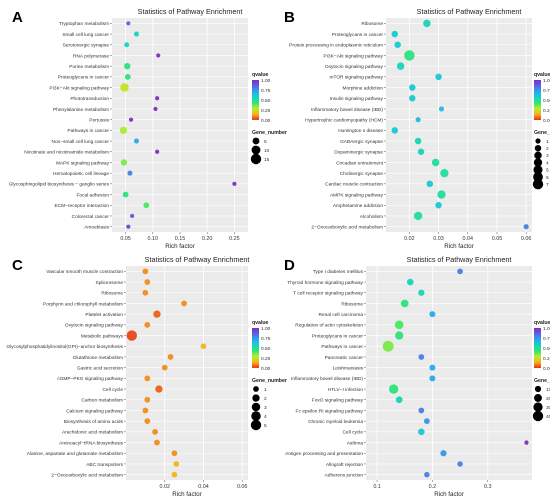 The width and height of the screenshot is (550, 498). I want to click on y-tick-label: Fc epsilon RI signaling pathway, so click(330, 411).